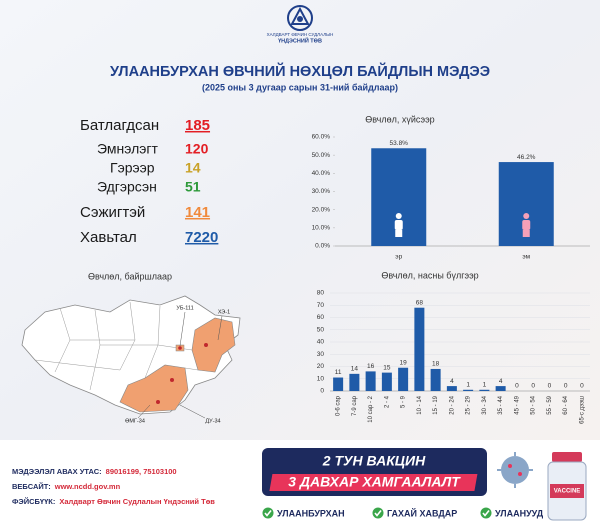 The height and width of the screenshot is (529, 600). What do you see at coordinates (322, 246) in the screenshot?
I see `y-tick-label: 0.0%` at bounding box center [322, 246].